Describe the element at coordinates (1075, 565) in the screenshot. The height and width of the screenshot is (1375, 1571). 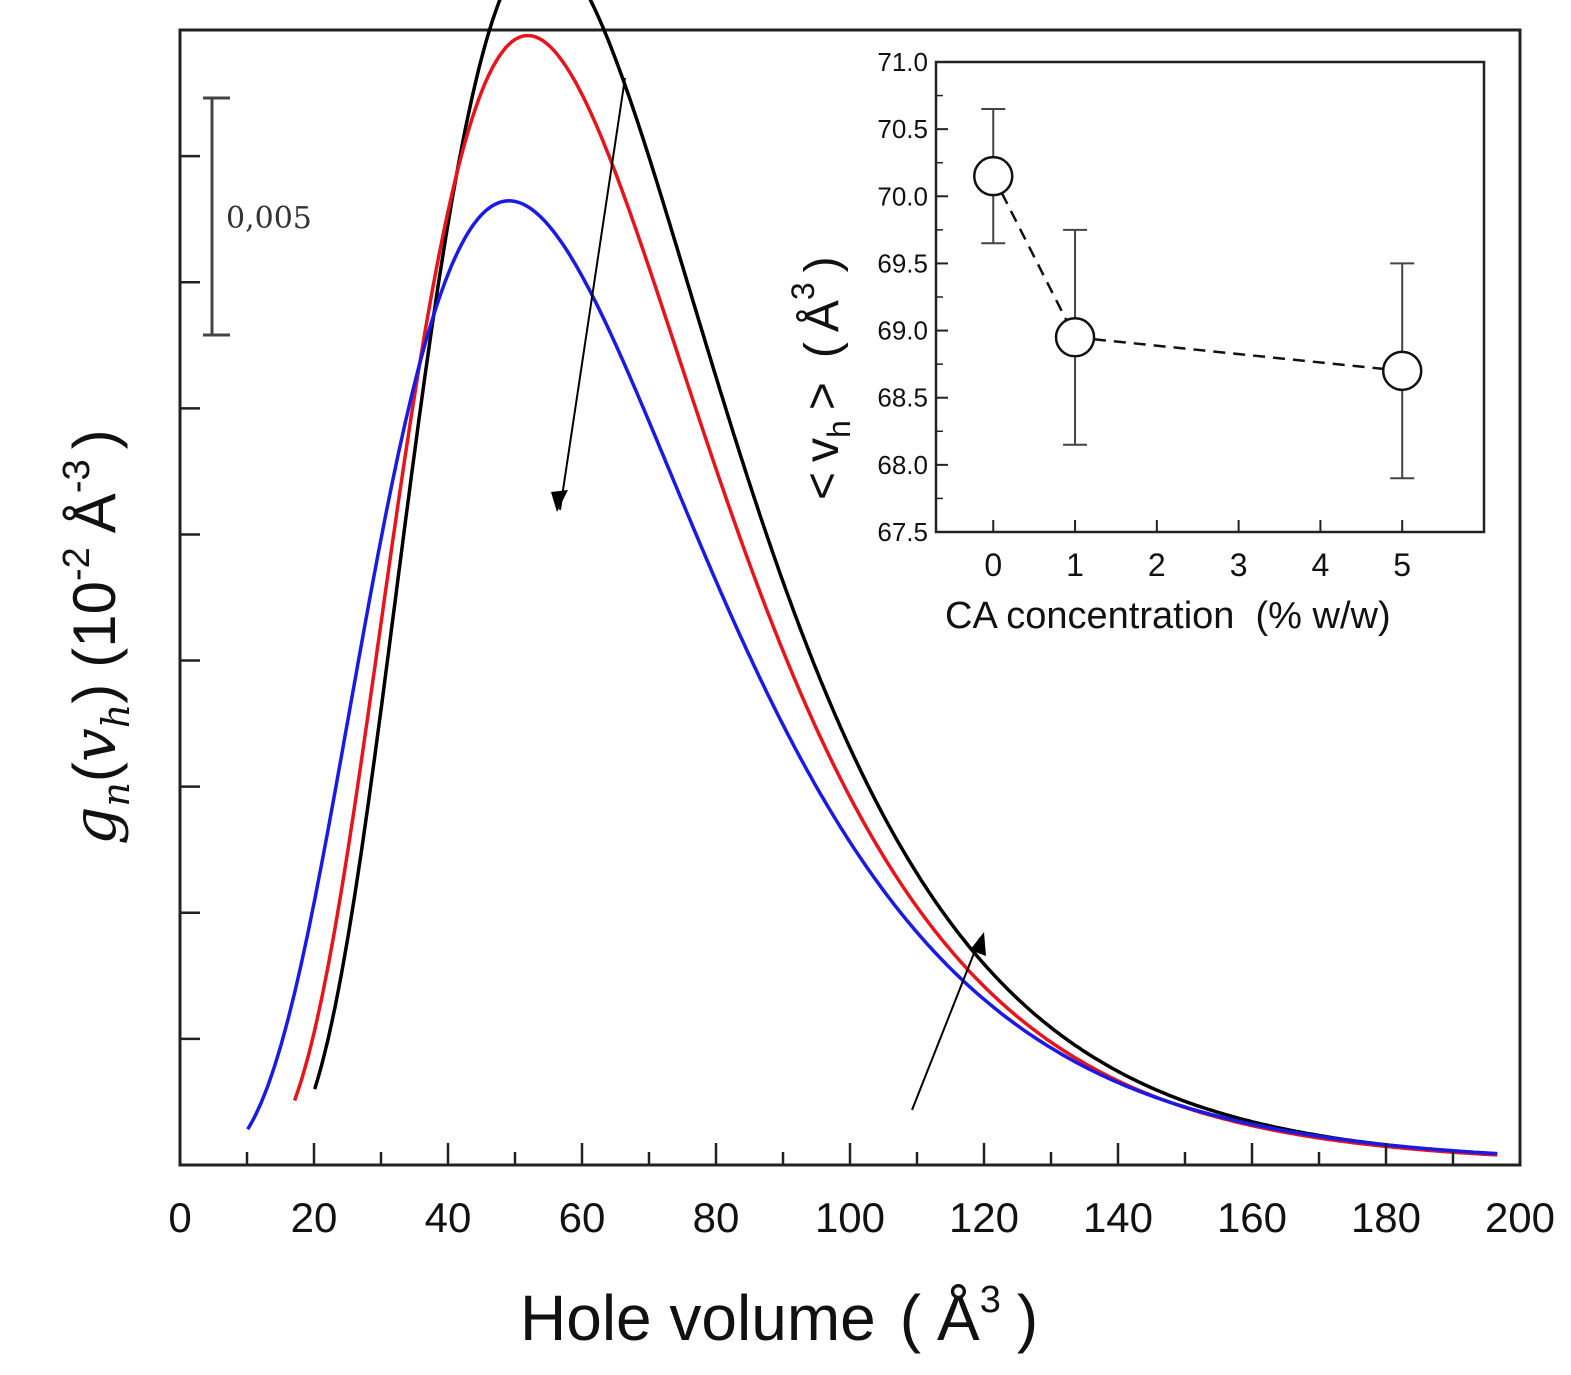
I see `inset-x-tick-label: 1` at that location.